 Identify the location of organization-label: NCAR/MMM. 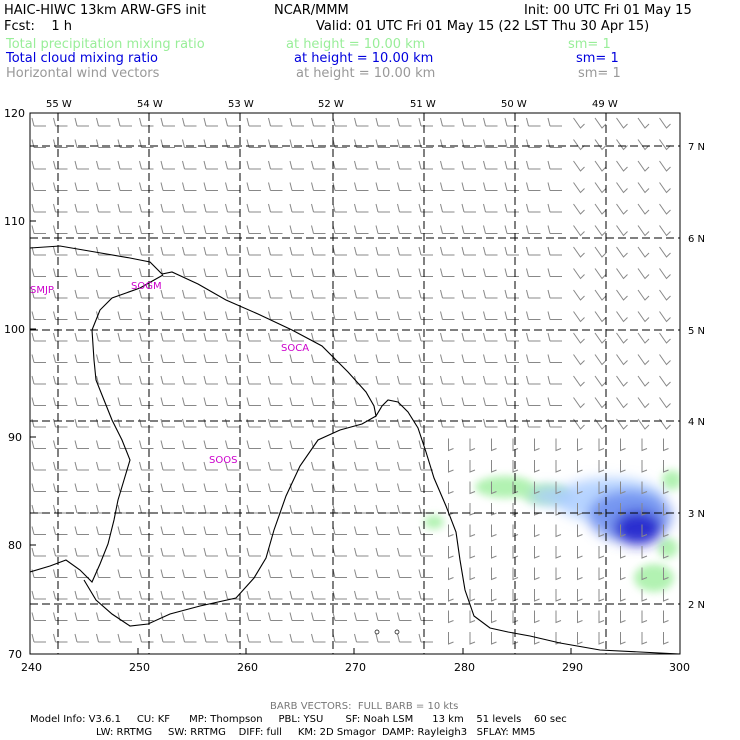
(311, 10).